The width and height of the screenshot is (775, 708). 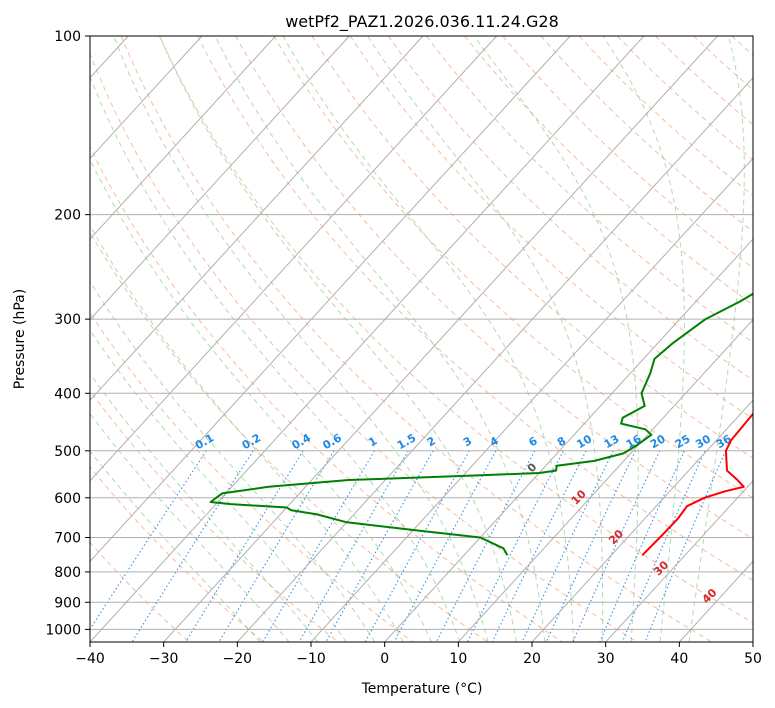 What do you see at coordinates (67, 499) in the screenshot?
I see `y-tick-label: 600` at bounding box center [67, 499].